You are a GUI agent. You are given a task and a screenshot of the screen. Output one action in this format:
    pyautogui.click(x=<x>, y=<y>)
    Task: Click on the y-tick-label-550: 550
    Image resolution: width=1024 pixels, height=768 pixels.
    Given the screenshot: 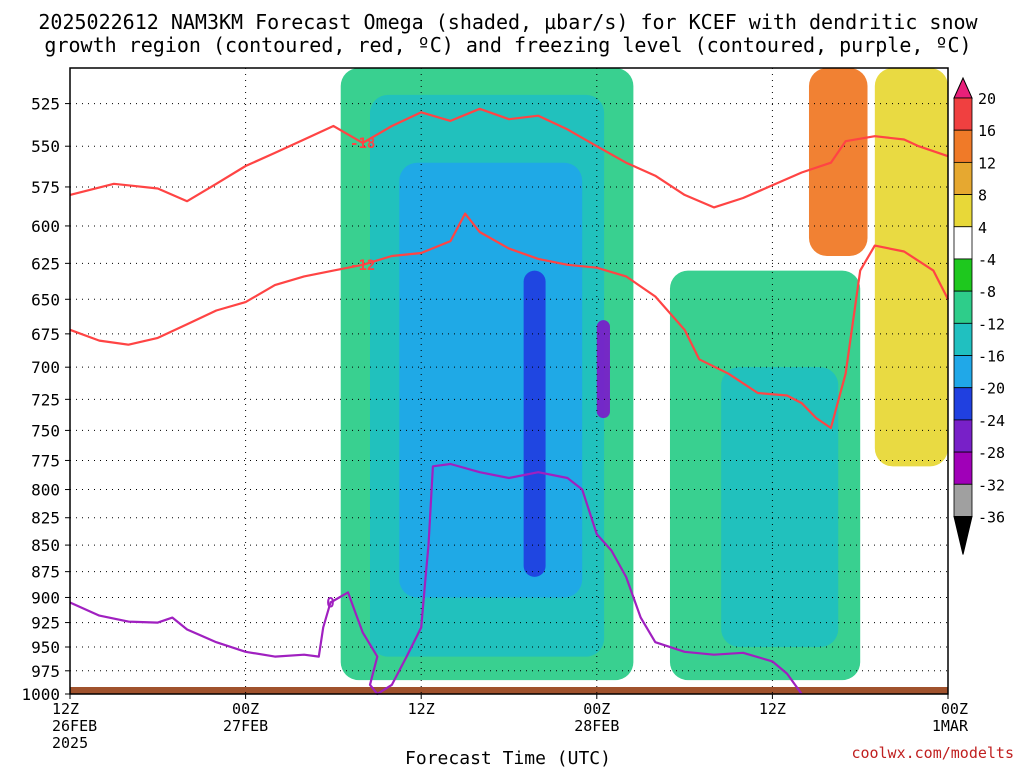 What is the action you would take?
    pyautogui.click(x=45, y=146)
    